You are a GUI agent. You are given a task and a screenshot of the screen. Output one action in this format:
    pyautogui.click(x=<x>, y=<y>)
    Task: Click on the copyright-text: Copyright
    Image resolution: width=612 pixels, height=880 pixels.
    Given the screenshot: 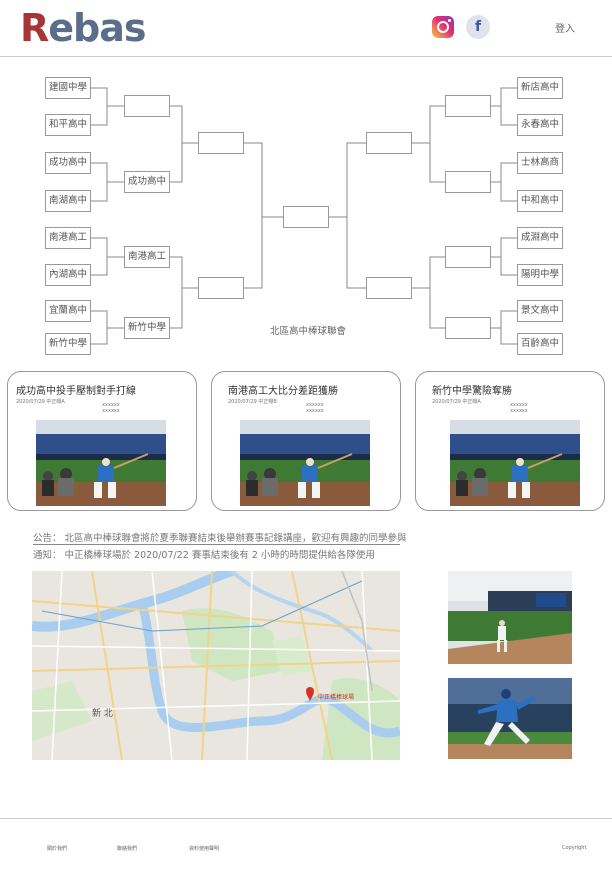 What is the action you would take?
    pyautogui.click(x=574, y=848)
    